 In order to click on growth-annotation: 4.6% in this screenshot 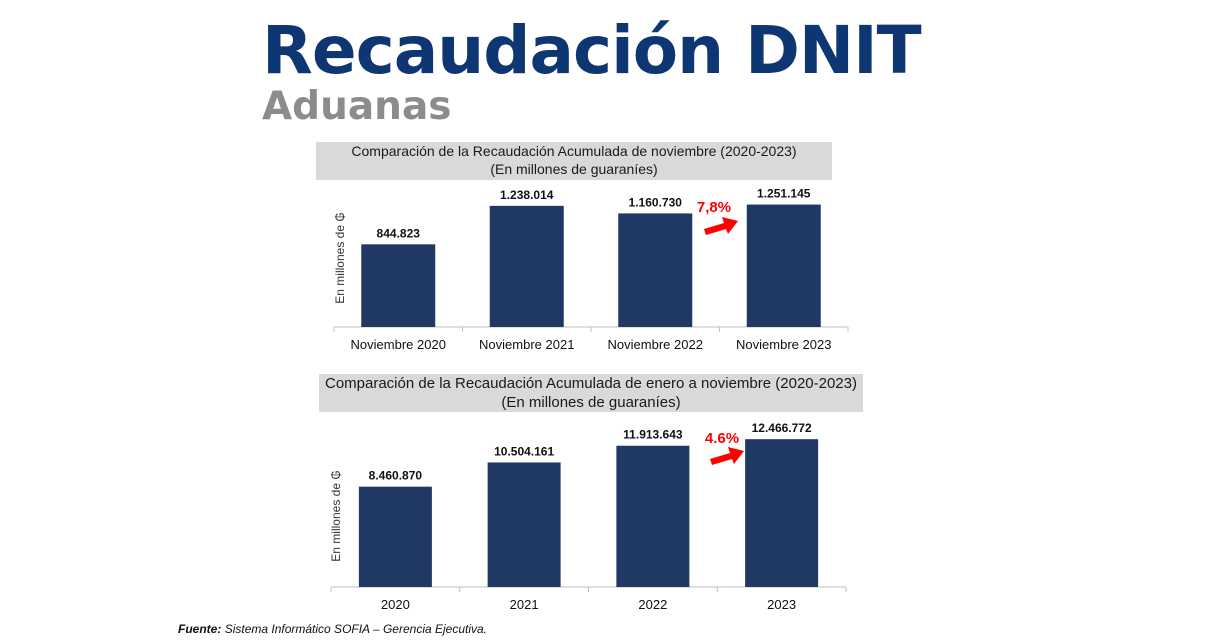, I will do `click(722, 438)`.